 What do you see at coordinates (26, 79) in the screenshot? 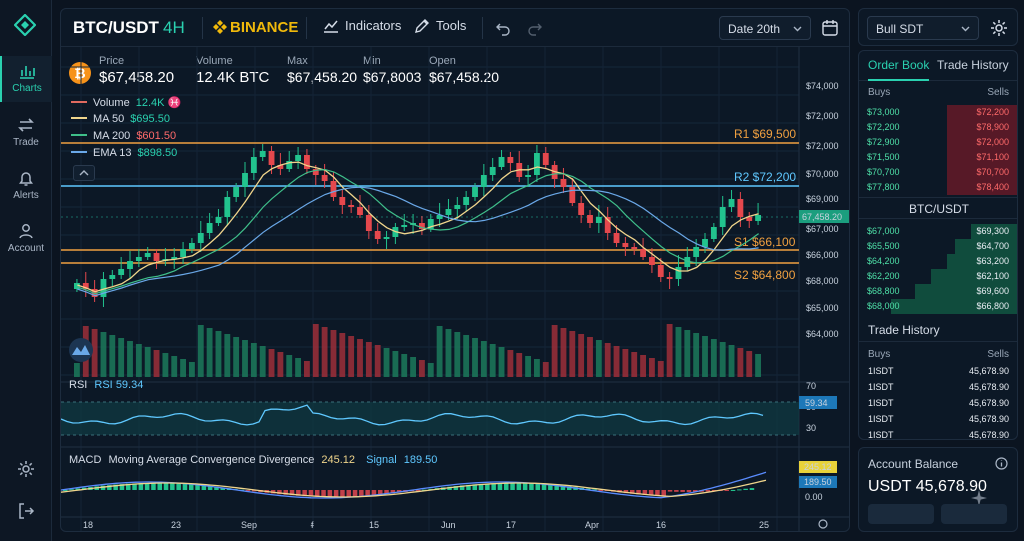
I see `sidebar-item-charts: Charts` at bounding box center [26, 79].